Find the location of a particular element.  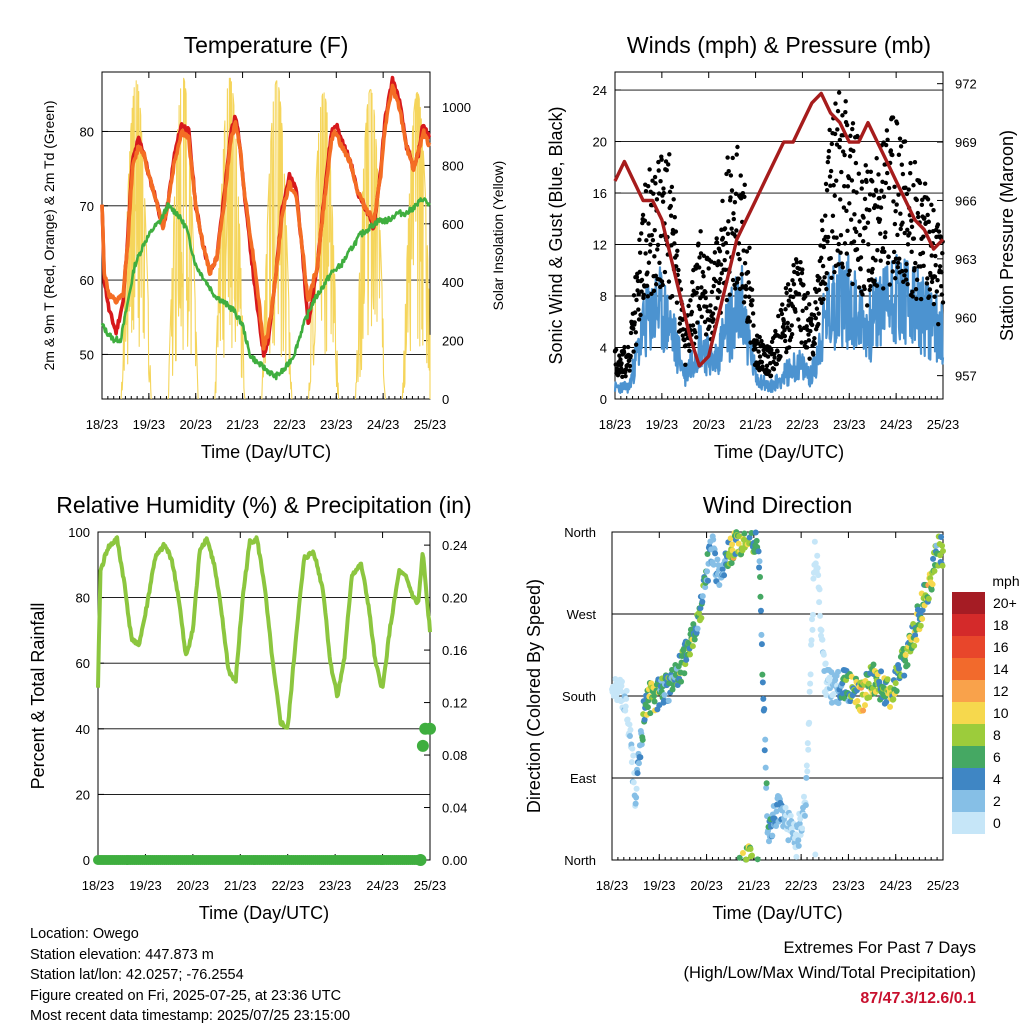

humidity-y2-tick-label: 0.04 is located at coordinates (454, 808).